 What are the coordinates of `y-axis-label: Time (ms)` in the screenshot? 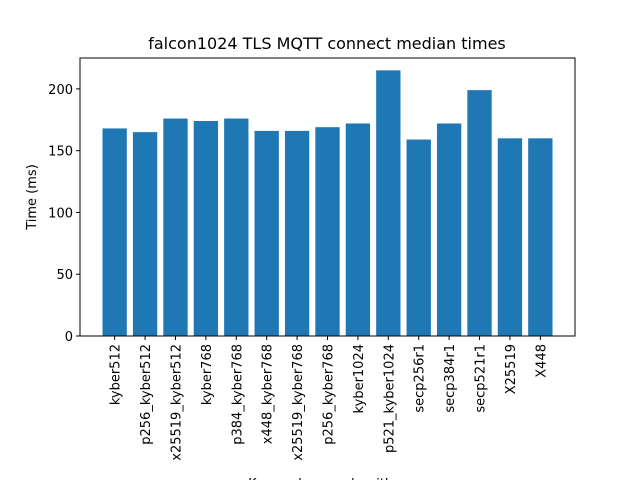 It's located at (32, 197).